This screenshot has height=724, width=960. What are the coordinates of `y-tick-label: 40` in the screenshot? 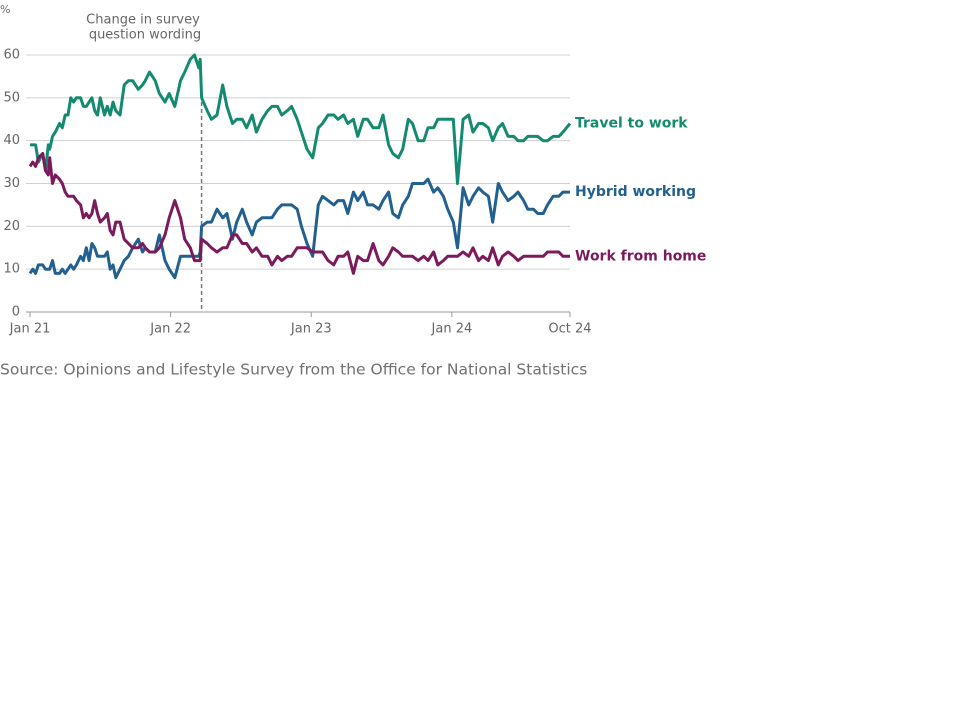 It's located at (11, 140).